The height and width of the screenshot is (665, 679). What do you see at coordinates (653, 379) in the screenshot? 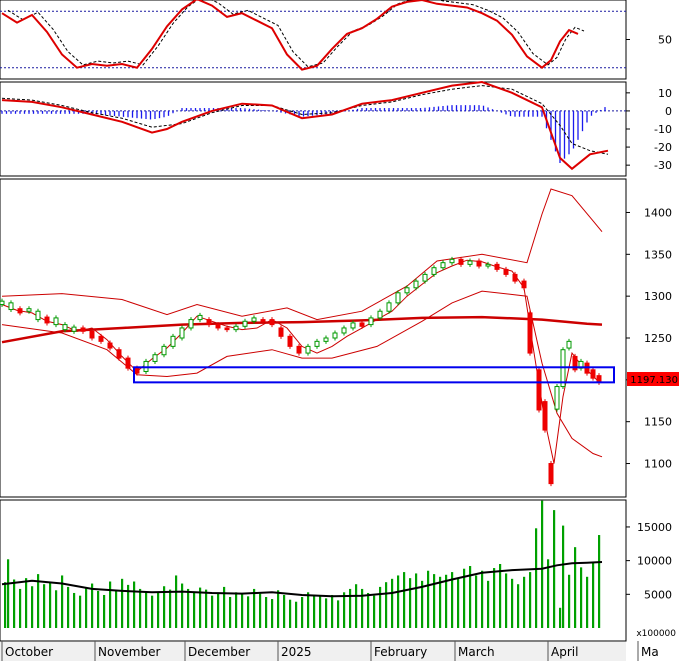
I see `last-price-tag: 1197.130` at bounding box center [653, 379].